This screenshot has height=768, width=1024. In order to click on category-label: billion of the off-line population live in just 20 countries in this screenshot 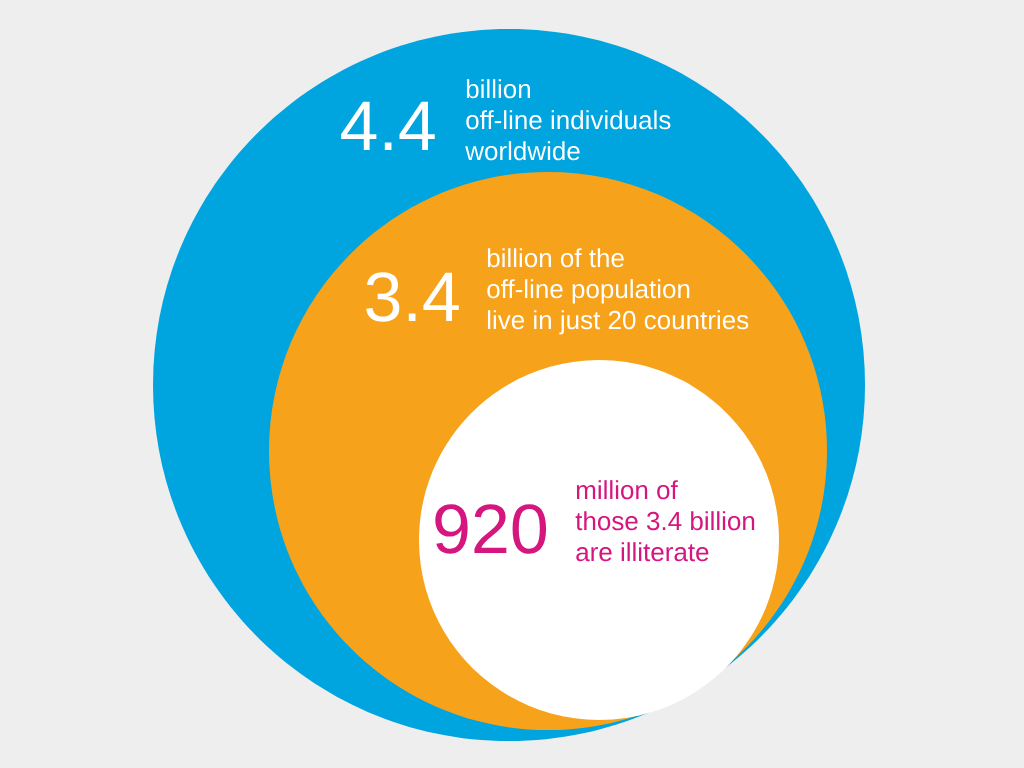, I will do `click(618, 291)`.